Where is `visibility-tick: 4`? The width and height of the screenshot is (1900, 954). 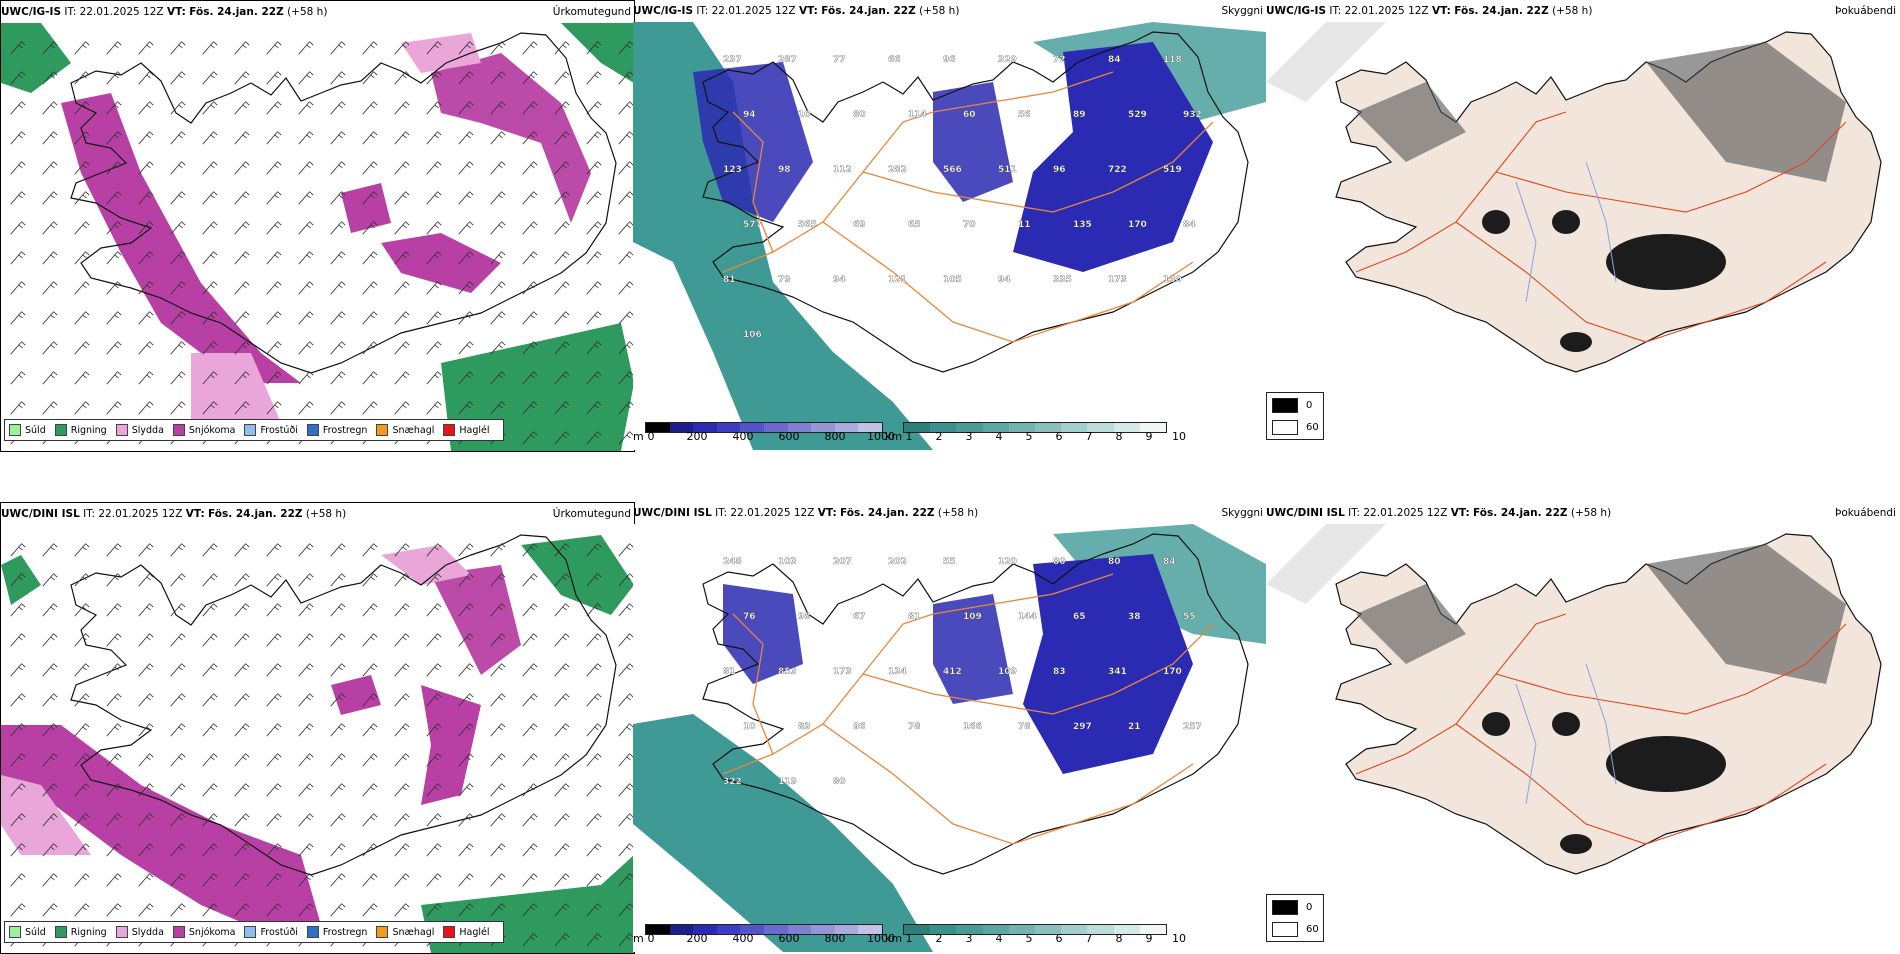
visibility-tick: 4 is located at coordinates (999, 436).